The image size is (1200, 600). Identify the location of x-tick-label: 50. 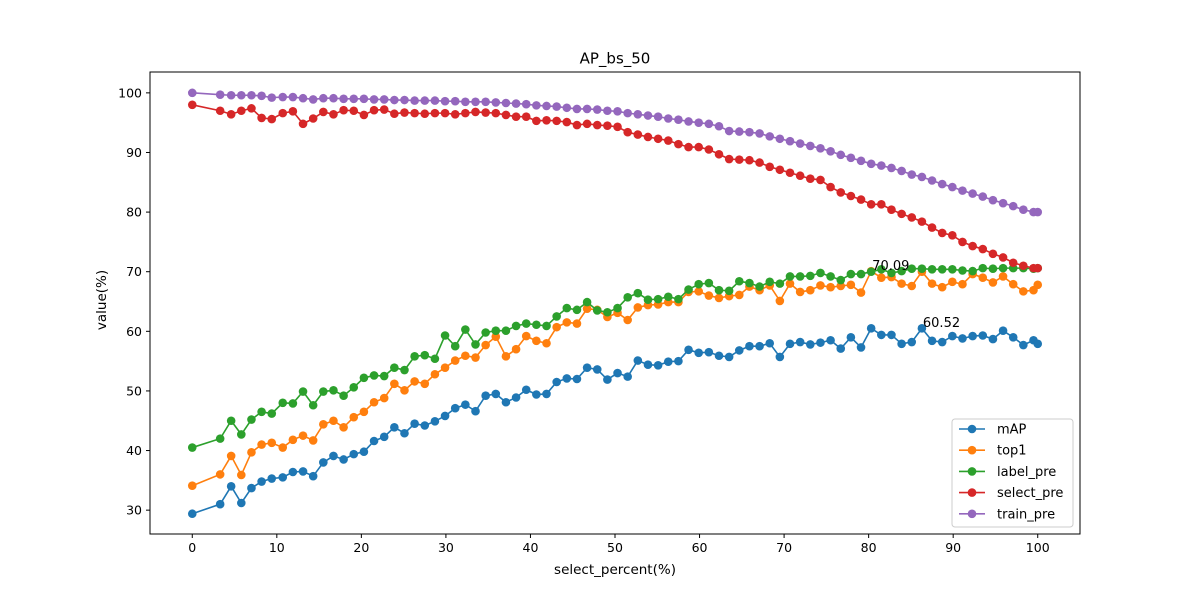
(615, 547).